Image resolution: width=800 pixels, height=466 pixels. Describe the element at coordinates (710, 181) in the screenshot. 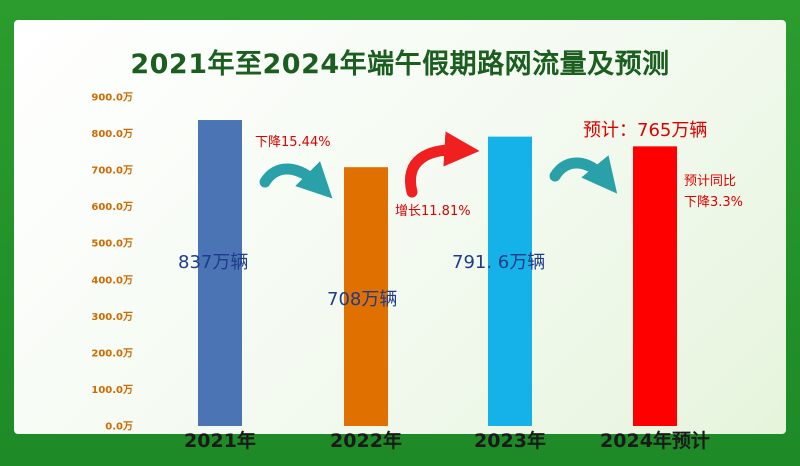

I see `forecast-change-line1: 预计同比` at that location.